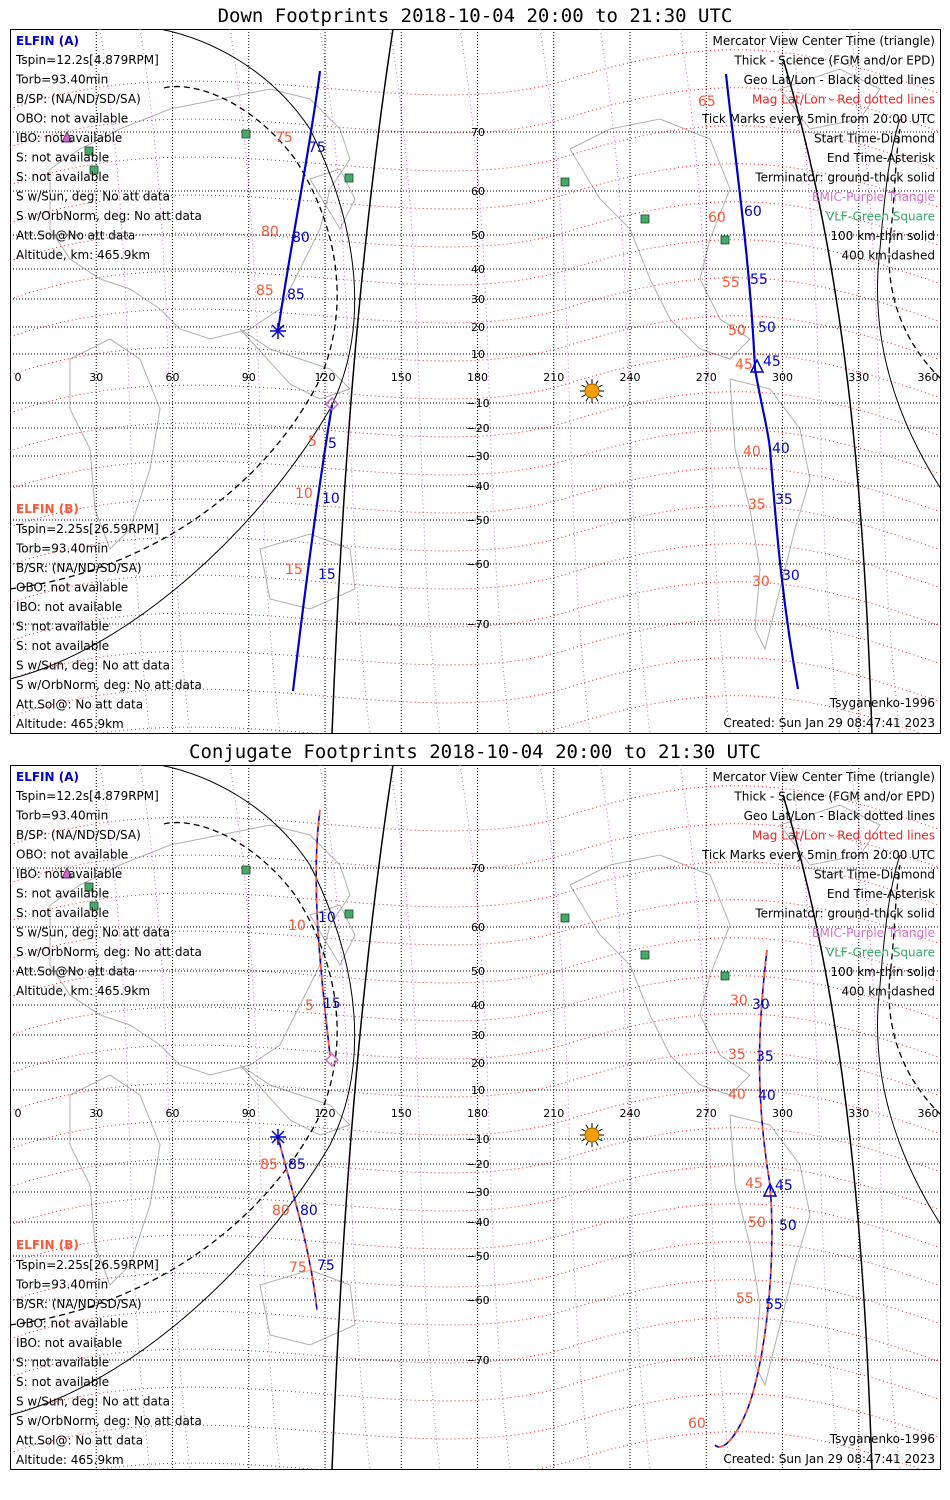 This screenshot has width=950, height=1500. What do you see at coordinates (61, 549) in the screenshot?
I see `elfin-b-info-line: Torb=93.40min` at bounding box center [61, 549].